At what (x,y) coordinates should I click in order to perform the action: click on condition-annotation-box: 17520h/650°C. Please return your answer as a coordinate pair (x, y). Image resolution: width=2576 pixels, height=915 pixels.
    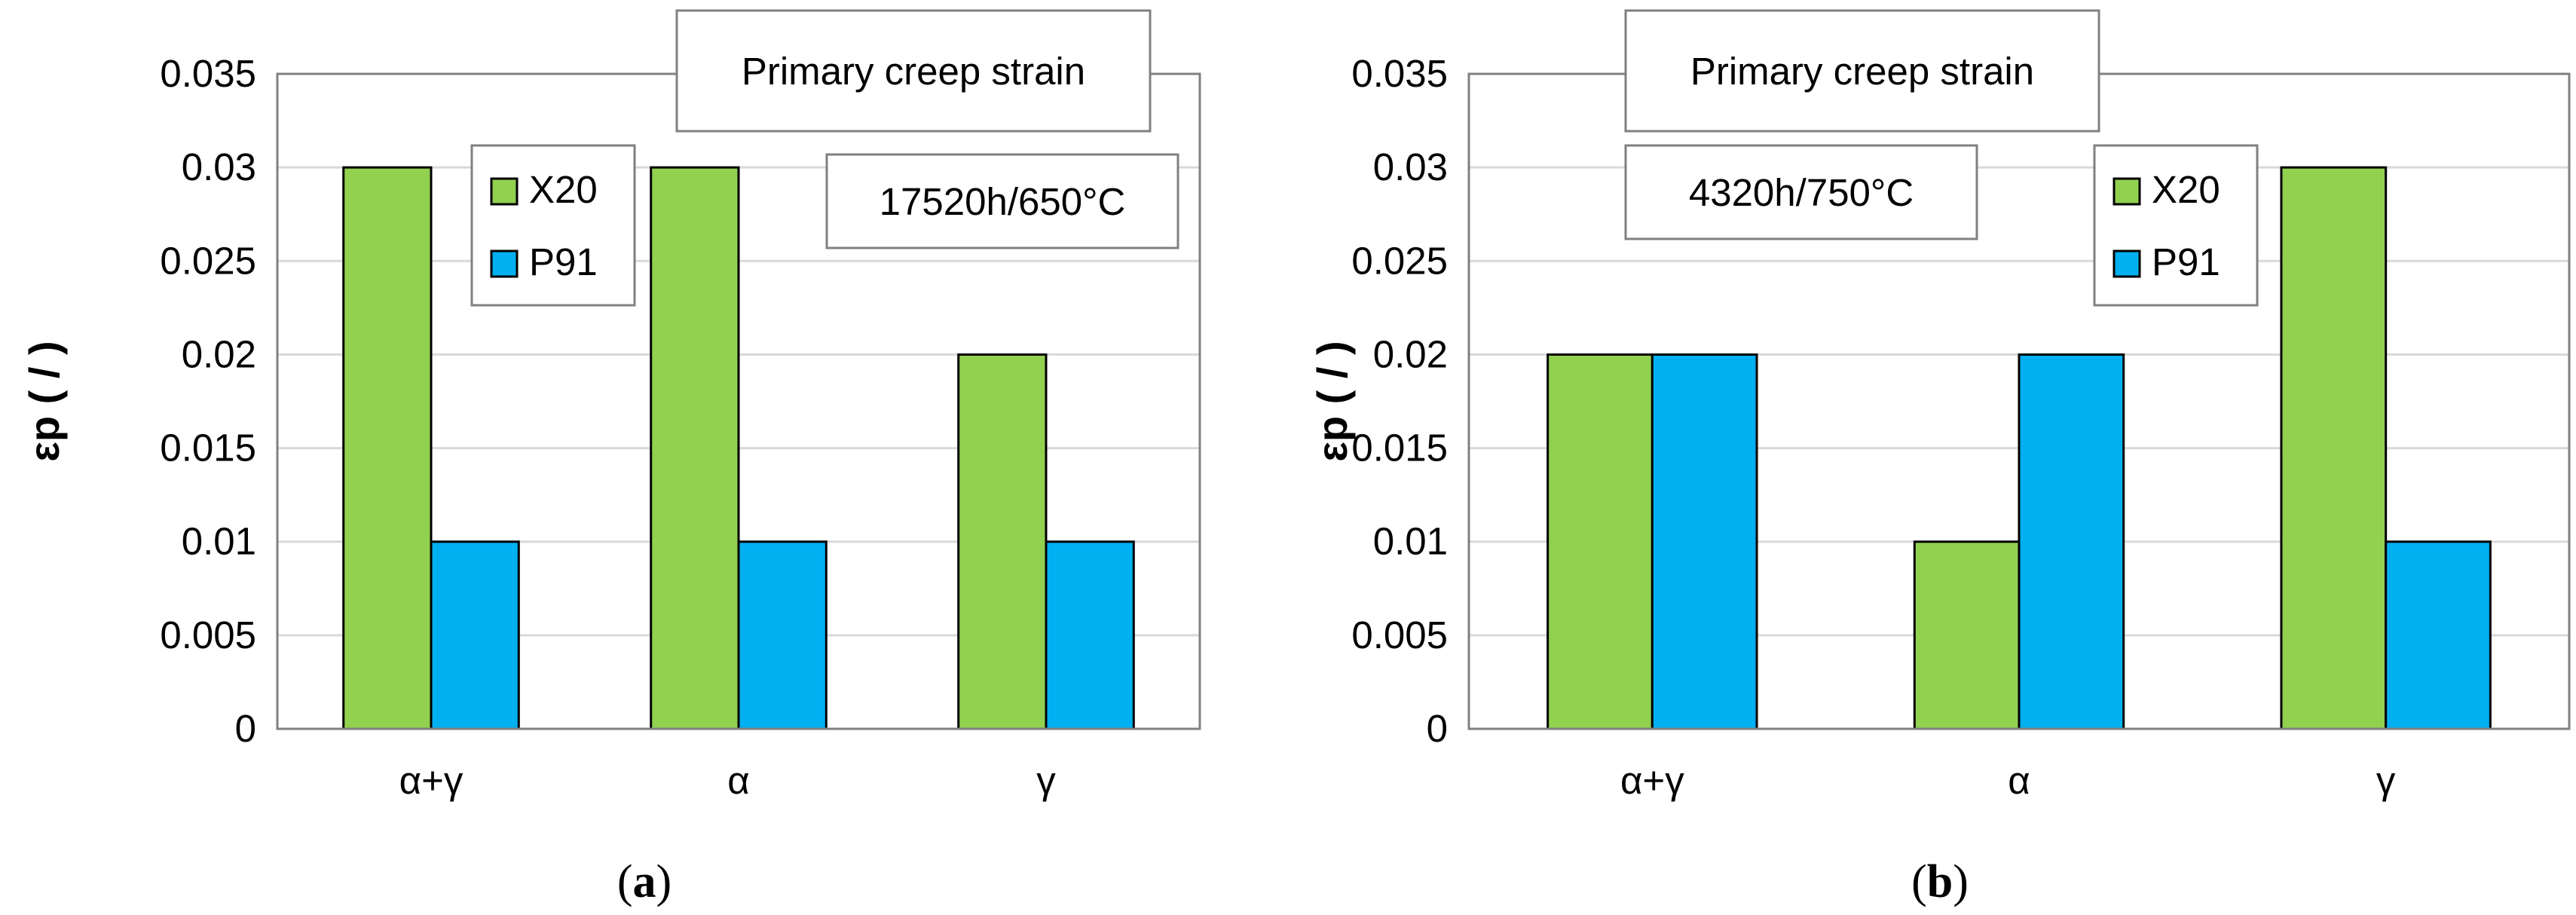
    Looking at the image, I should click on (1002, 201).